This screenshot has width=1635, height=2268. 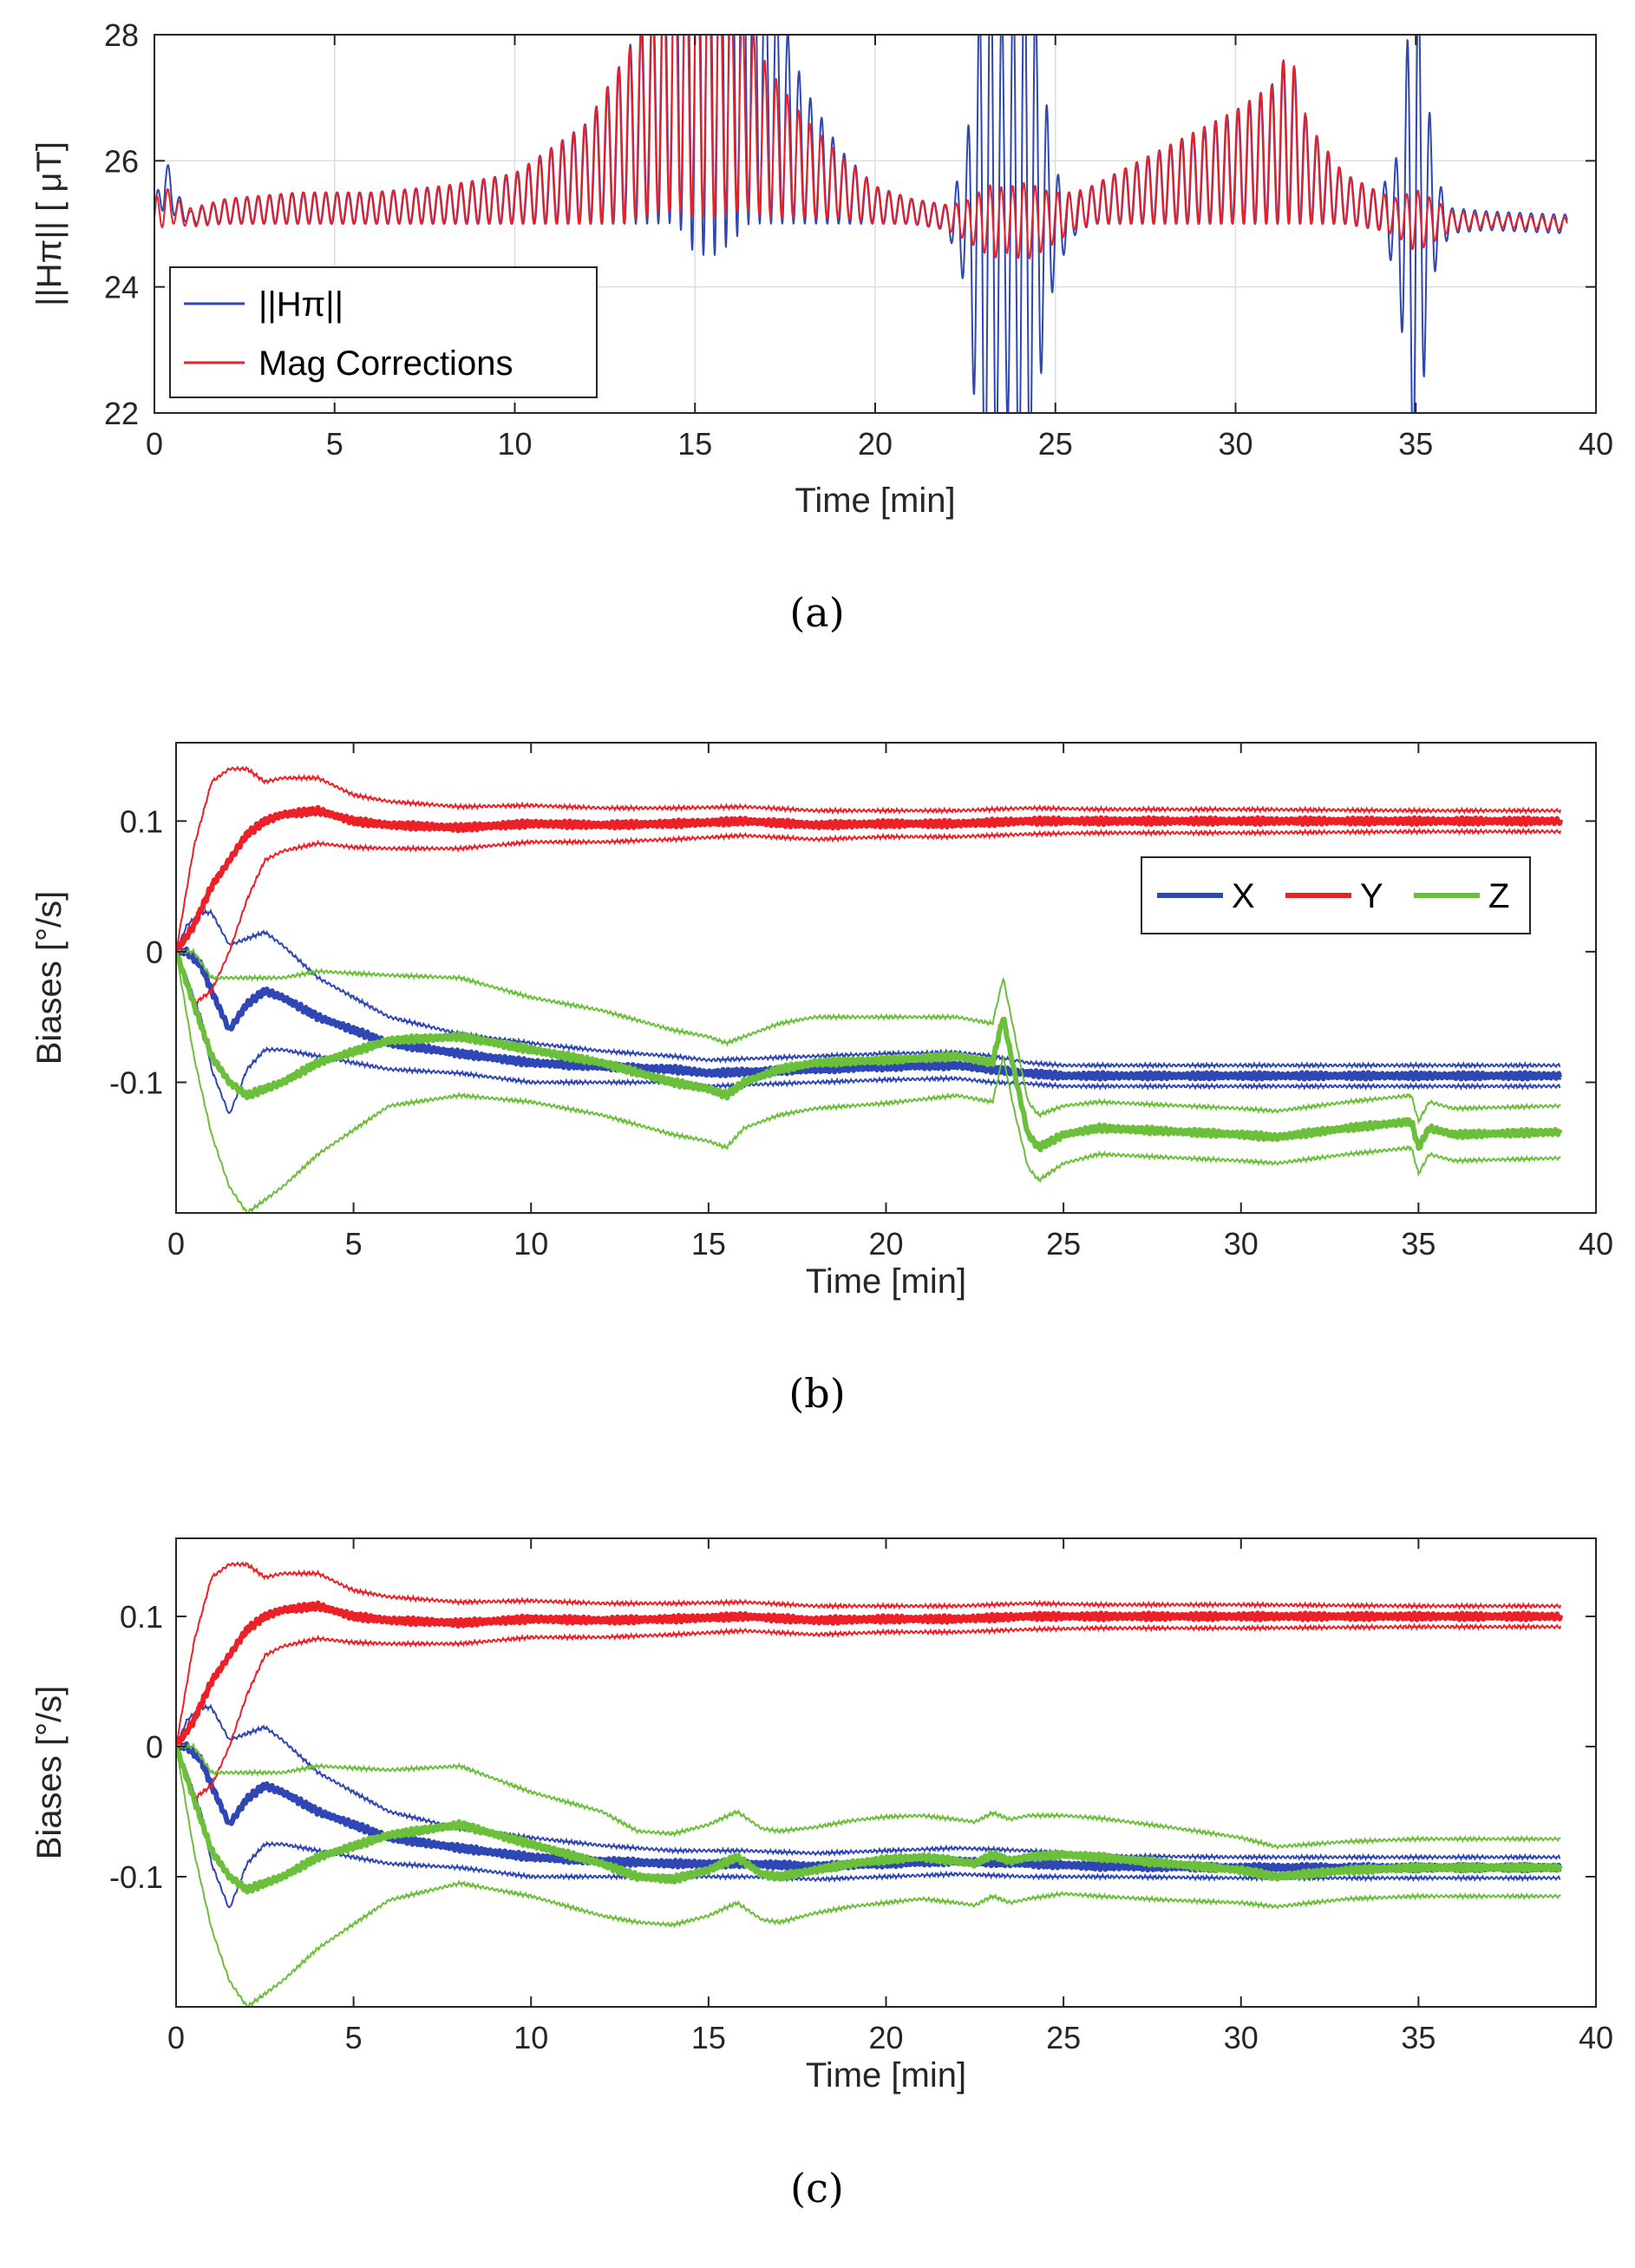 What do you see at coordinates (1372, 896) in the screenshot?
I see `legend-entry: Y` at bounding box center [1372, 896].